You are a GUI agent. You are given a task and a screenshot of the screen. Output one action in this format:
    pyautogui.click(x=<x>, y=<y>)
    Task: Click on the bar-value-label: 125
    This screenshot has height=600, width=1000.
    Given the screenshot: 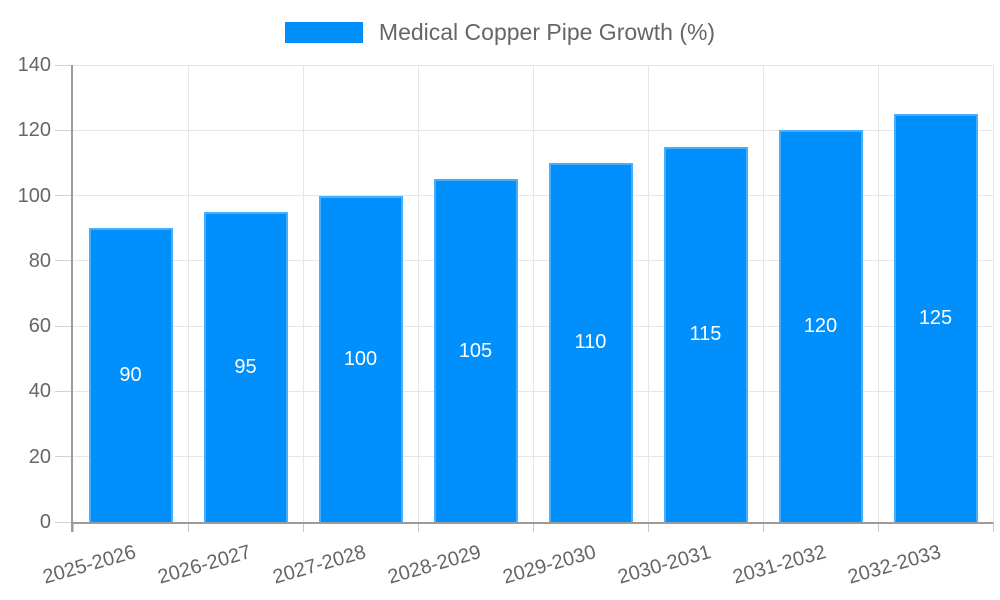 What is the action you would take?
    pyautogui.click(x=935, y=317)
    